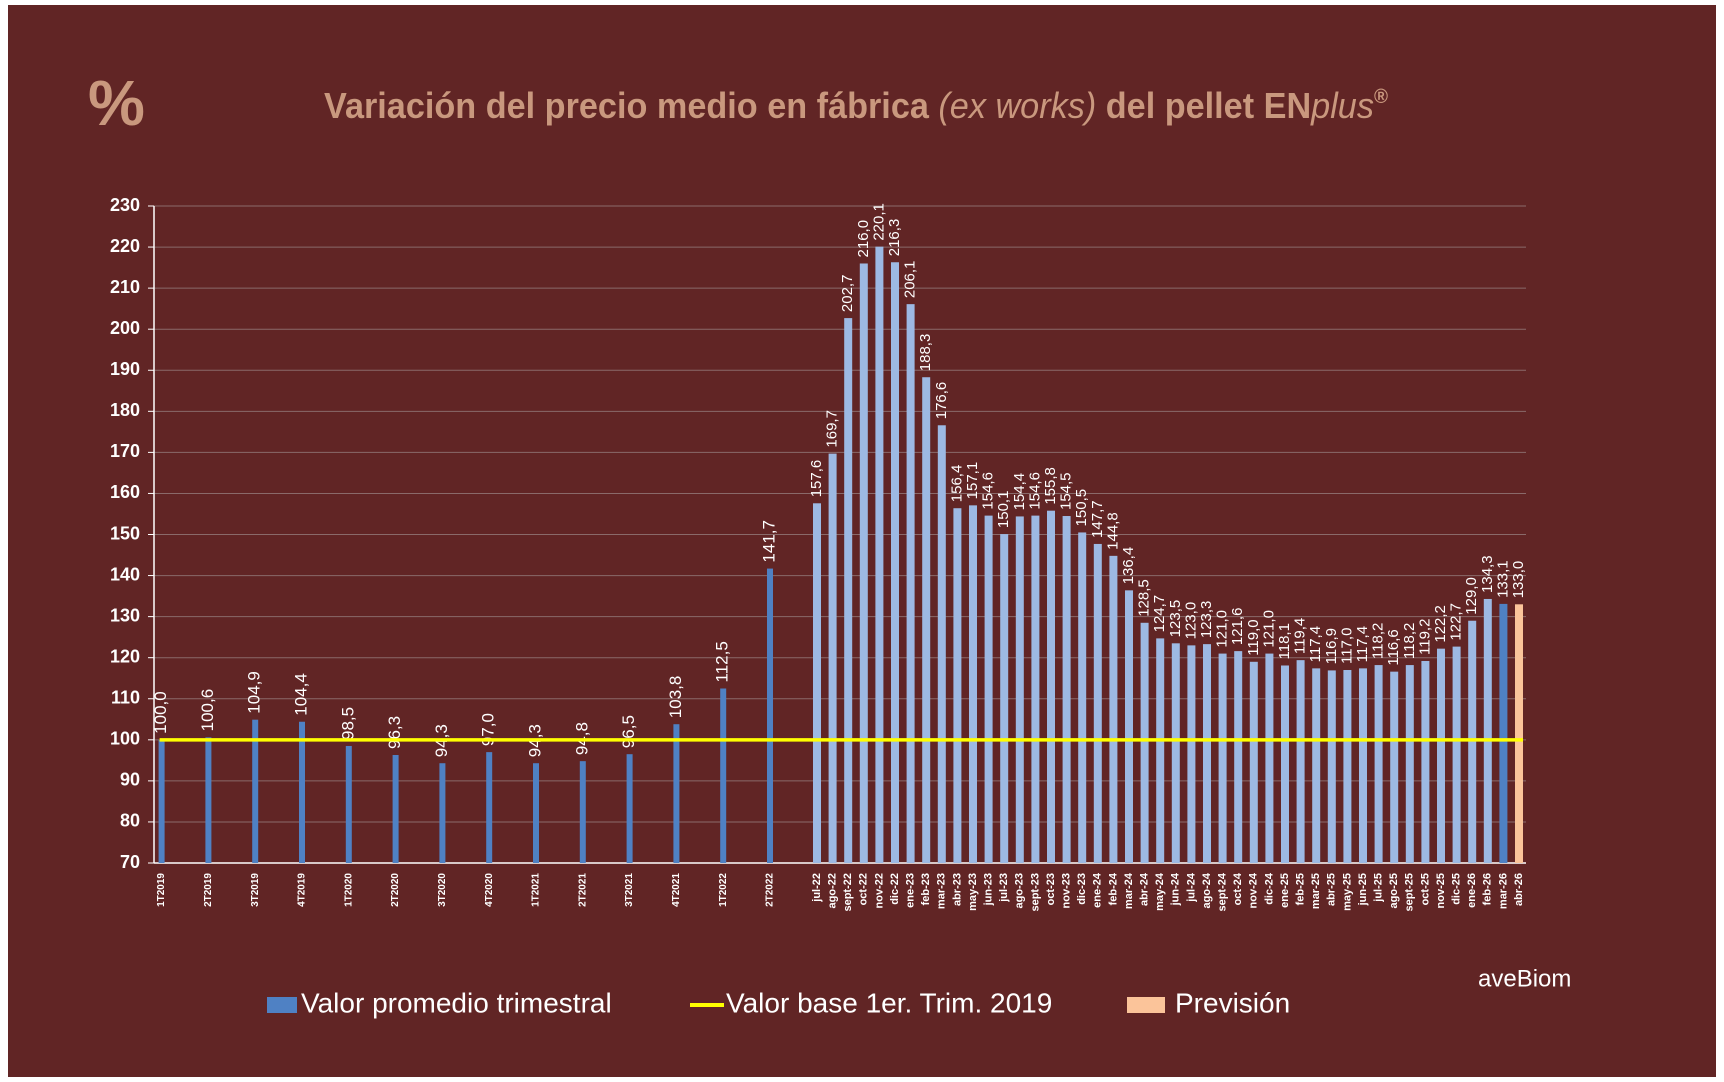  What do you see at coordinates (116, 103) in the screenshot?
I see `symbol: %` at bounding box center [116, 103].